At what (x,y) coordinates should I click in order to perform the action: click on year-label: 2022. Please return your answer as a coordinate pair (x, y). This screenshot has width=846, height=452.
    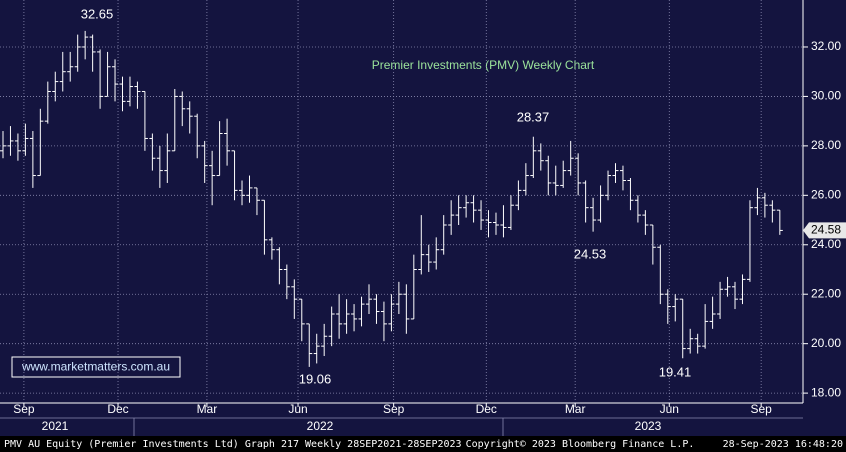
    Looking at the image, I should click on (320, 426).